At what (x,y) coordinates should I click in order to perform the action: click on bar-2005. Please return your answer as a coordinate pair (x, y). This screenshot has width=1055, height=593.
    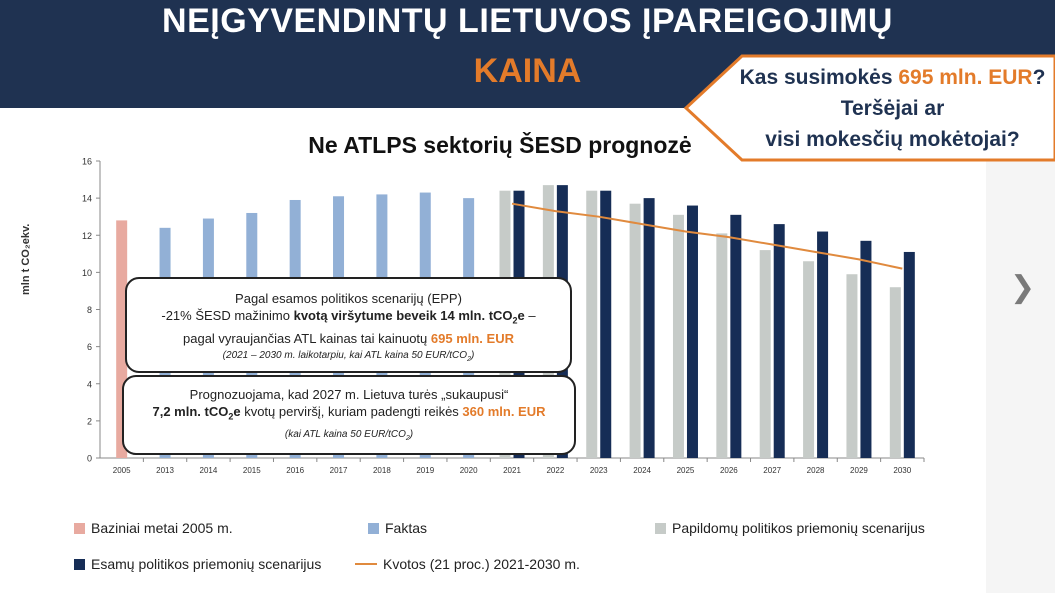
    Looking at the image, I should click on (122, 339).